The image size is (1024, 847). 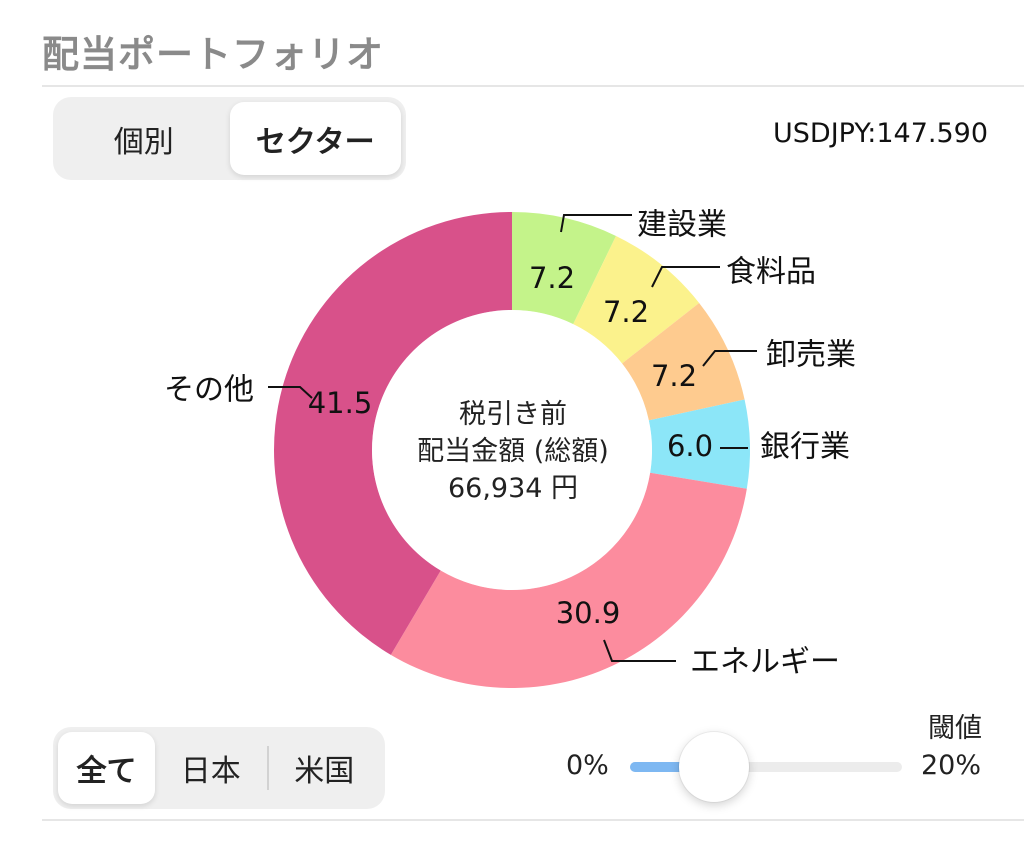 I want to click on slice-value-エネルギー: 30.9, so click(x=588, y=613).